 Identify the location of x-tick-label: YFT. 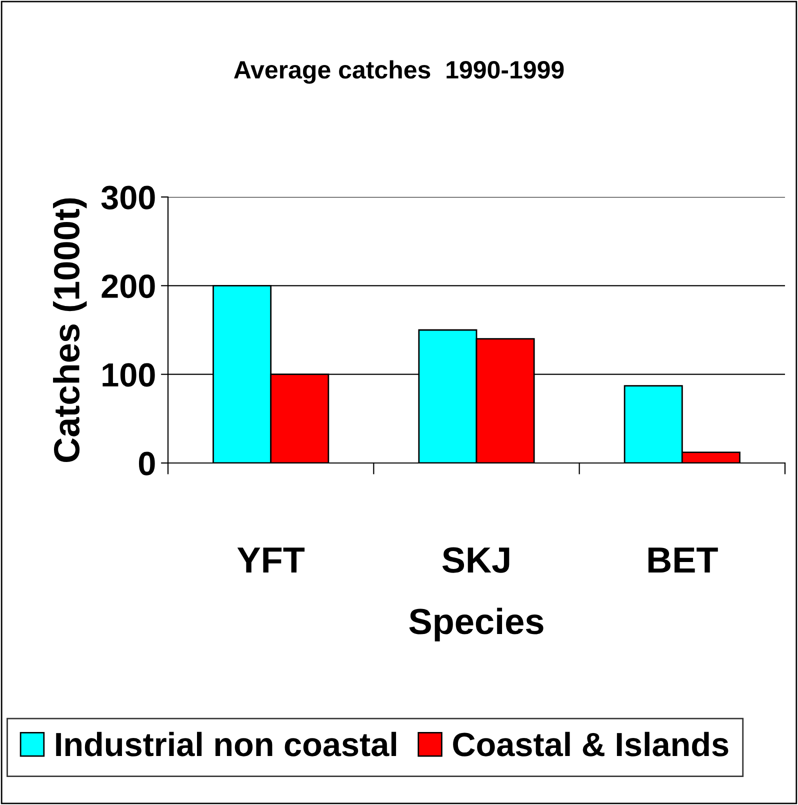
(271, 560).